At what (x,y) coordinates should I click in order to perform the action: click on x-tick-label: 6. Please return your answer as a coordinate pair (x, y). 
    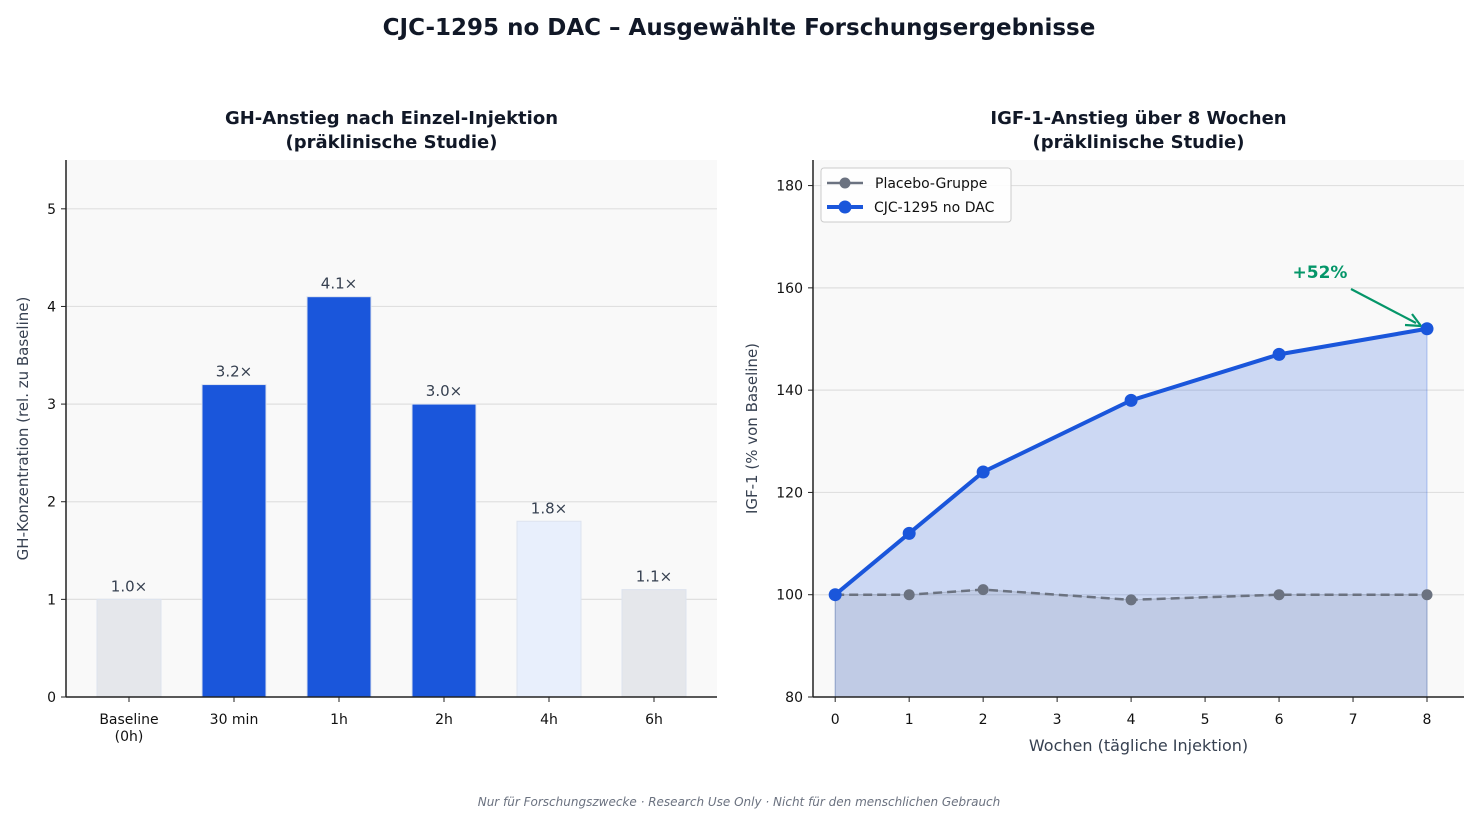
    Looking at the image, I should click on (1279, 720).